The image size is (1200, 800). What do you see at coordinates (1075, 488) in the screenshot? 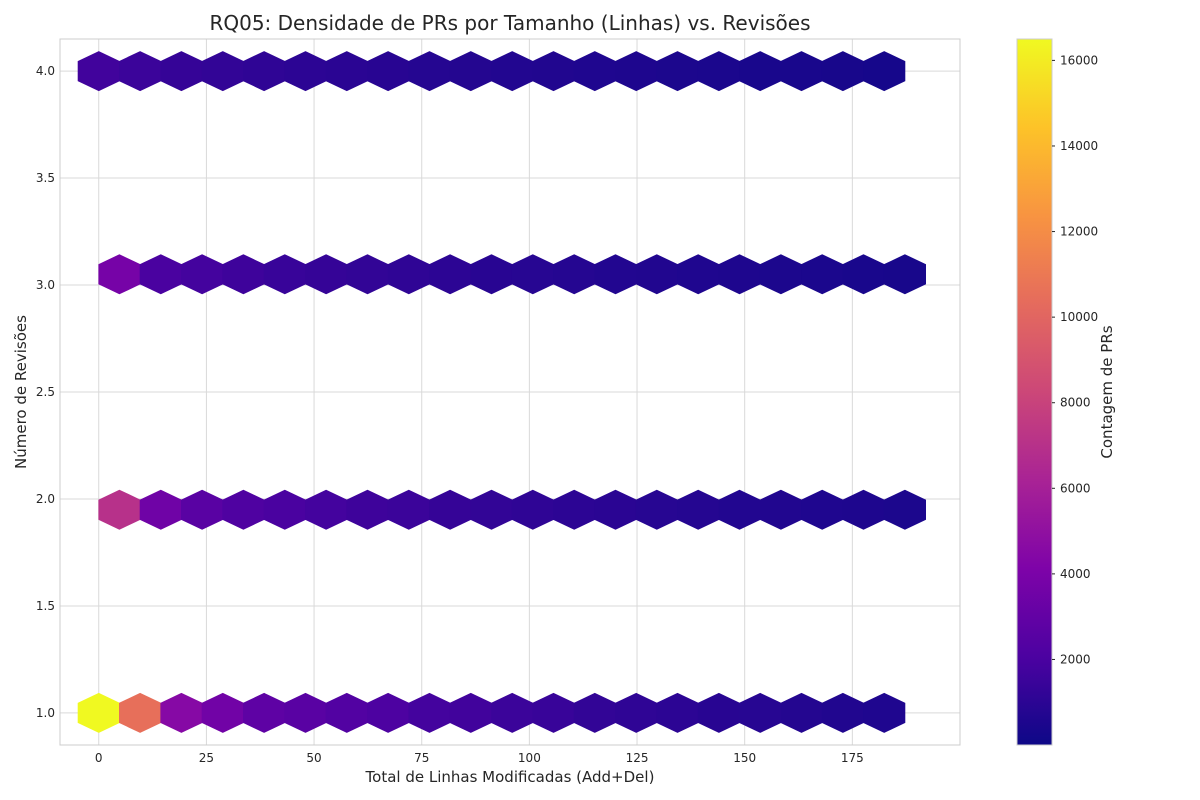
I see `colorbar-tick-label: 6000` at bounding box center [1075, 488].